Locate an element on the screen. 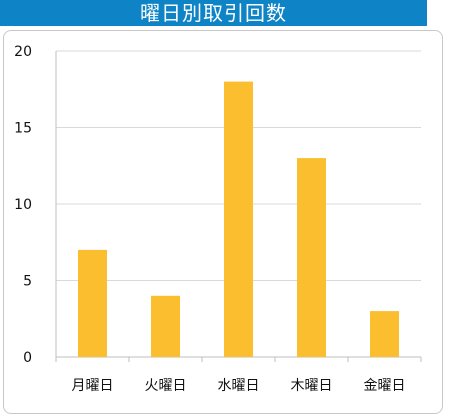 The height and width of the screenshot is (420, 450). x-tick-label: 月曜日 is located at coordinates (93, 386).